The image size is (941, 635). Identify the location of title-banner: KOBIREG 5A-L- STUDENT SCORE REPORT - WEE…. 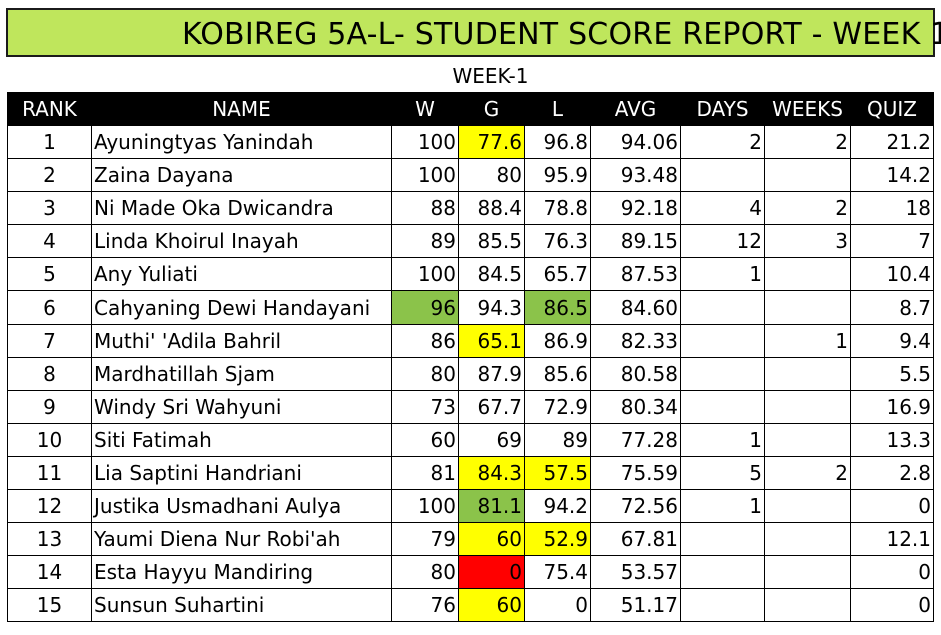
(473, 32).